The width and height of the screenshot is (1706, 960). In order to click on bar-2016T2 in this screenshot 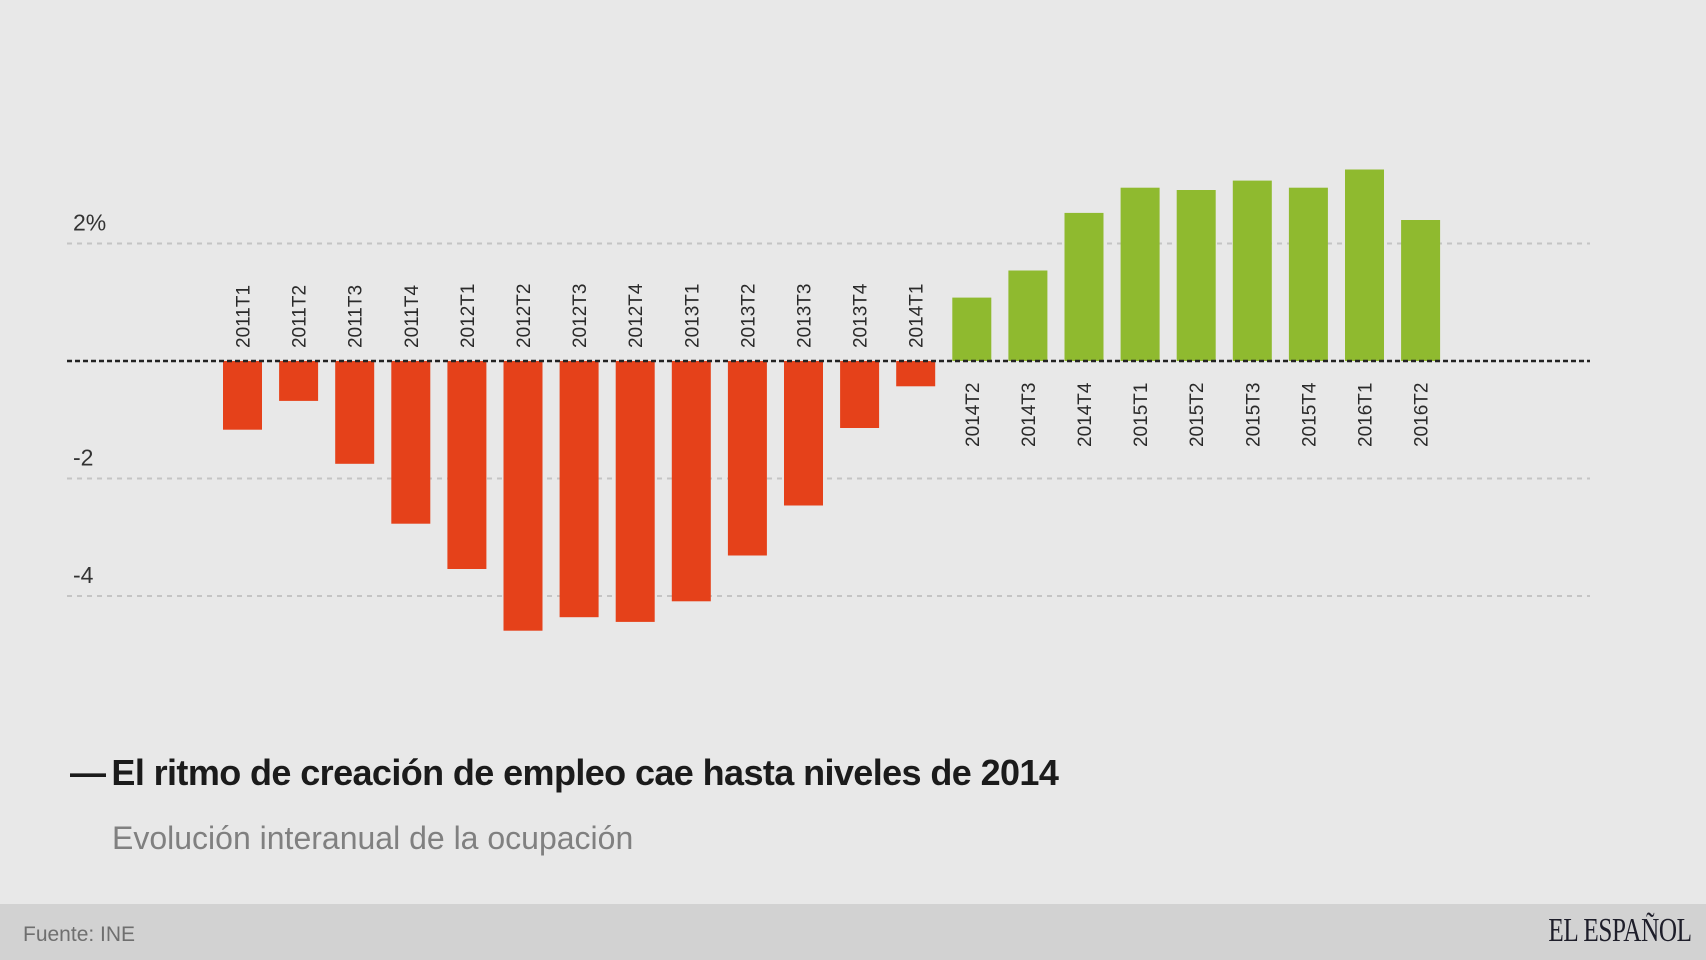, I will do `click(1421, 290)`.